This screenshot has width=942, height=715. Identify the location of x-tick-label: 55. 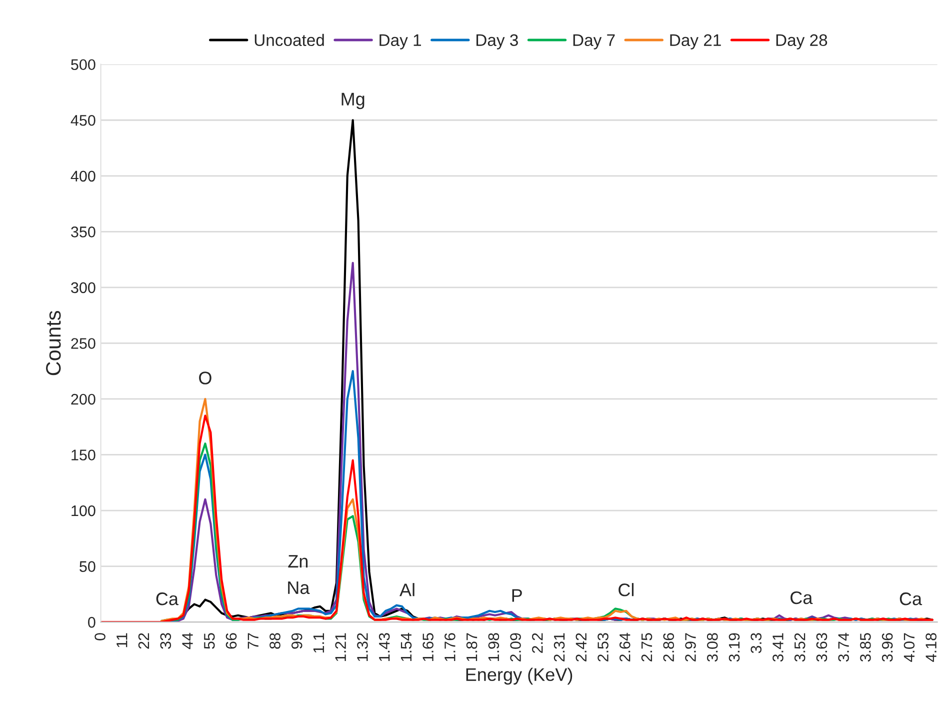
(209, 641).